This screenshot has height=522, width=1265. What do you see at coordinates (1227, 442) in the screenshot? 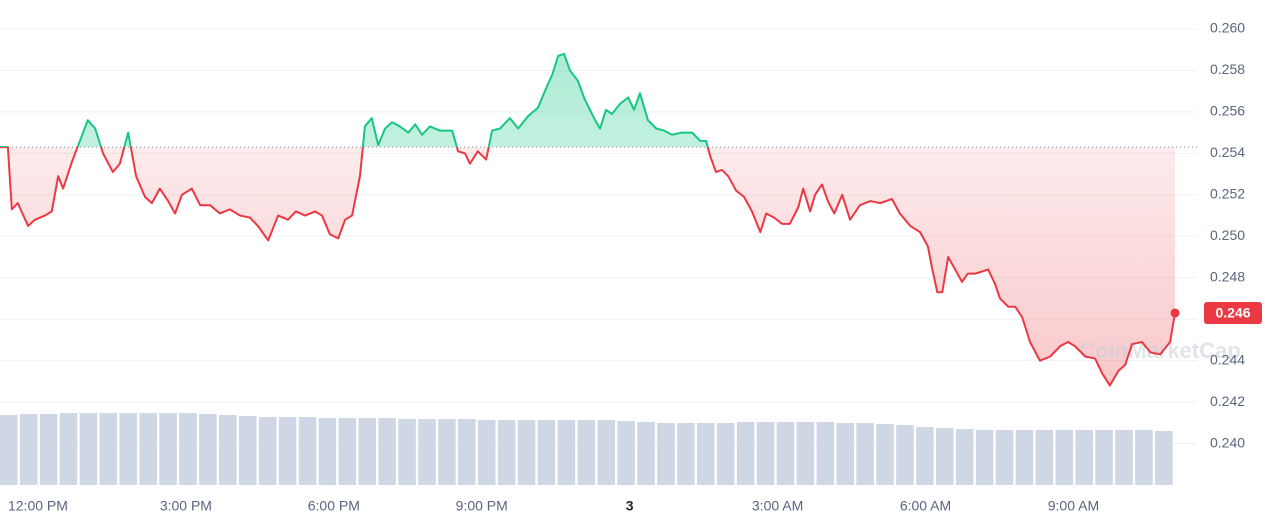
I see `y-tick-label: 0.240` at bounding box center [1227, 442].